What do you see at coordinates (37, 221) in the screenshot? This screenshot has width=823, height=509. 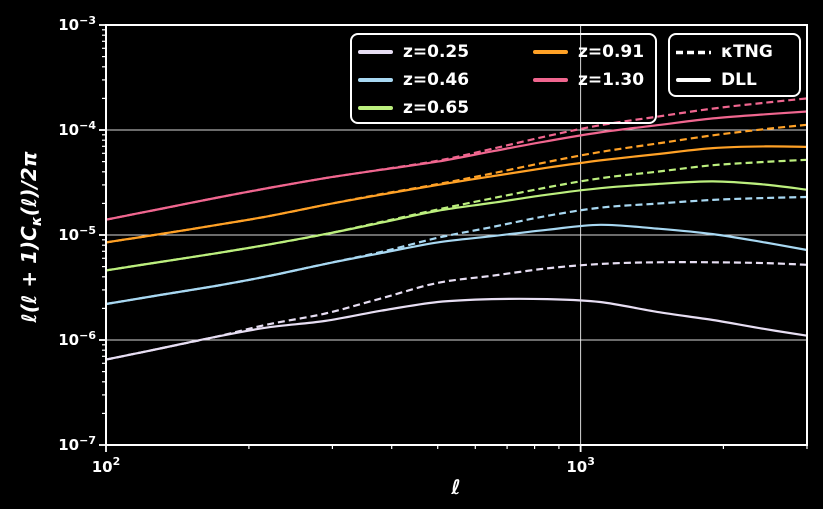 I see `y-axis-label-sub: κ` at bounding box center [37, 221].